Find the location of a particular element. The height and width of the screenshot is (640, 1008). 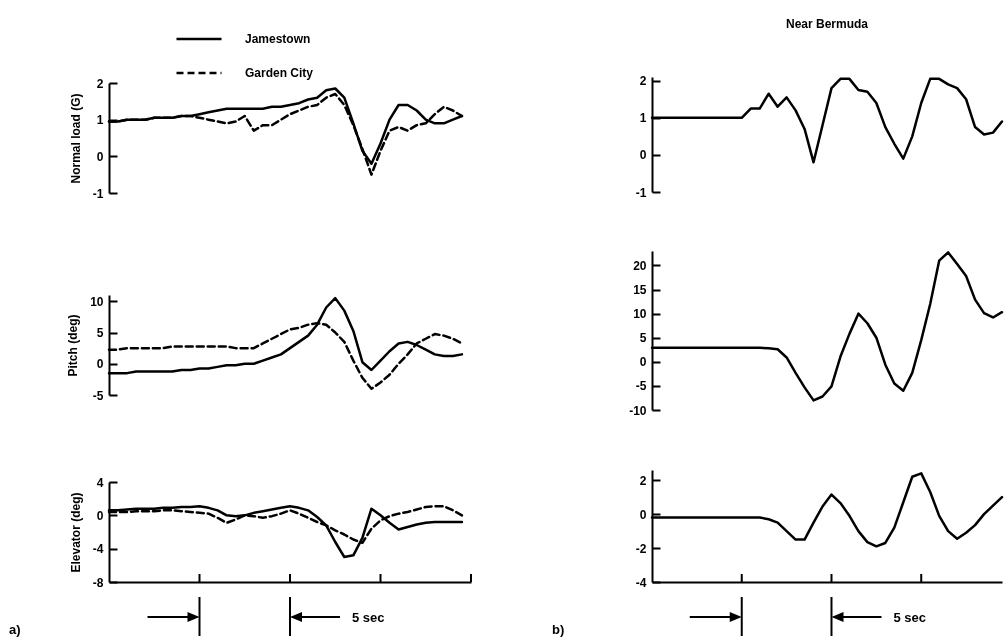

y-tick-label: 4 is located at coordinates (100, 482).